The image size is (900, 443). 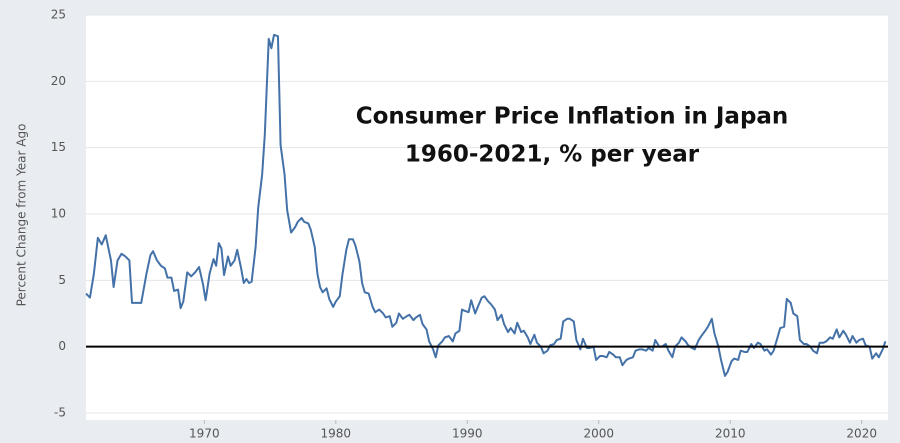 What do you see at coordinates (58, 214) in the screenshot?
I see `y-tick-label: 10` at bounding box center [58, 214].